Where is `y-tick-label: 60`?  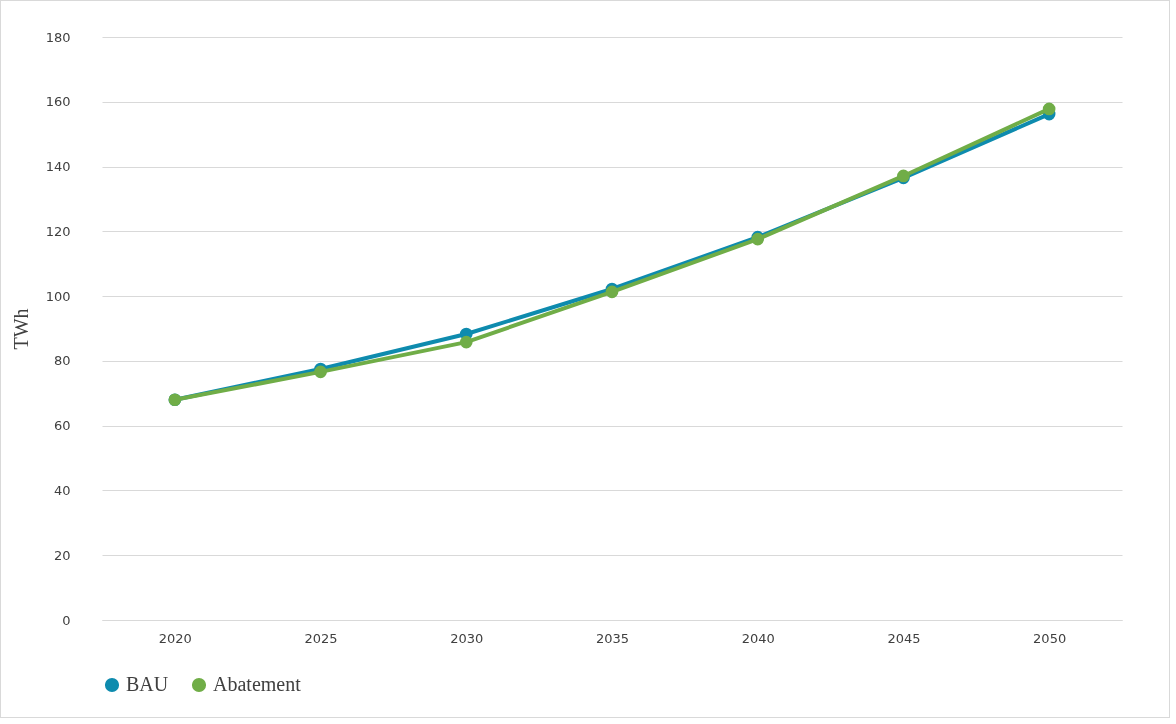 y-tick-label: 60 is located at coordinates (62, 426).